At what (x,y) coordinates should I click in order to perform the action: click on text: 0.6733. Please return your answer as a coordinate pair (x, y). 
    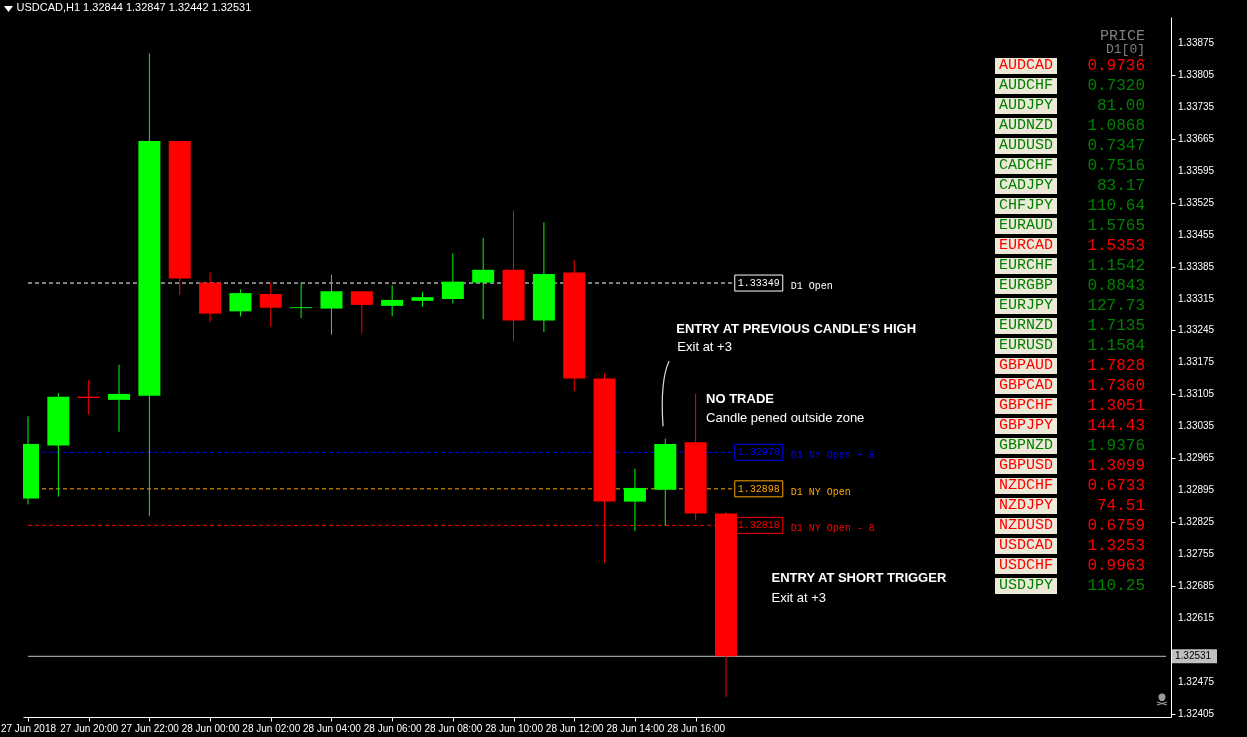
    Looking at the image, I should click on (1116, 486).